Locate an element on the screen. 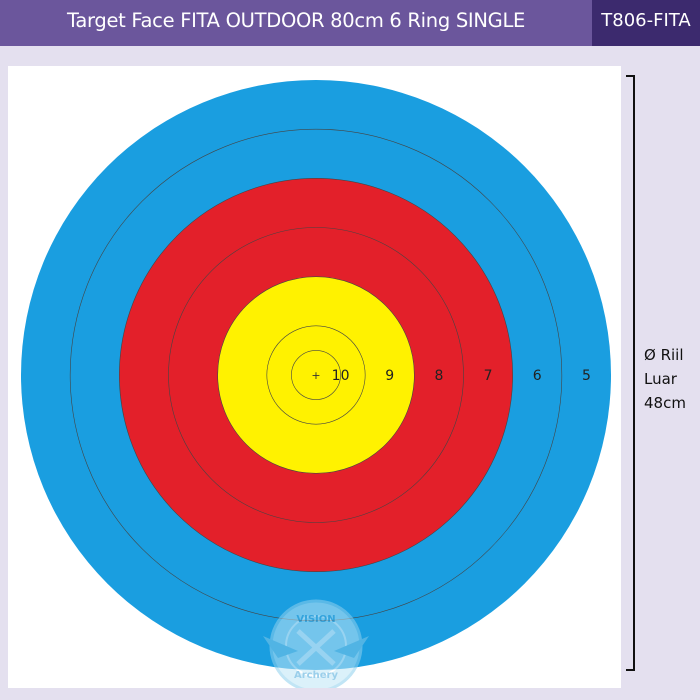 This screenshot has width=700, height=700. inner-ten-ring is located at coordinates (316, 375).